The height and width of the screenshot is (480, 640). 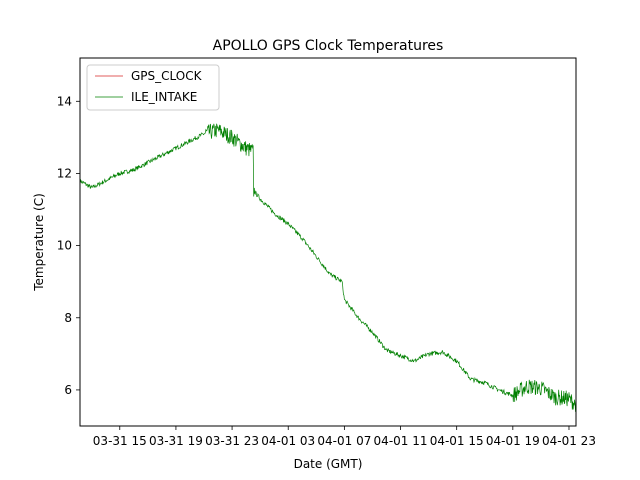 What do you see at coordinates (164, 97) in the screenshot?
I see `legend-label-ile-intake: ILE_INTAKE` at bounding box center [164, 97].